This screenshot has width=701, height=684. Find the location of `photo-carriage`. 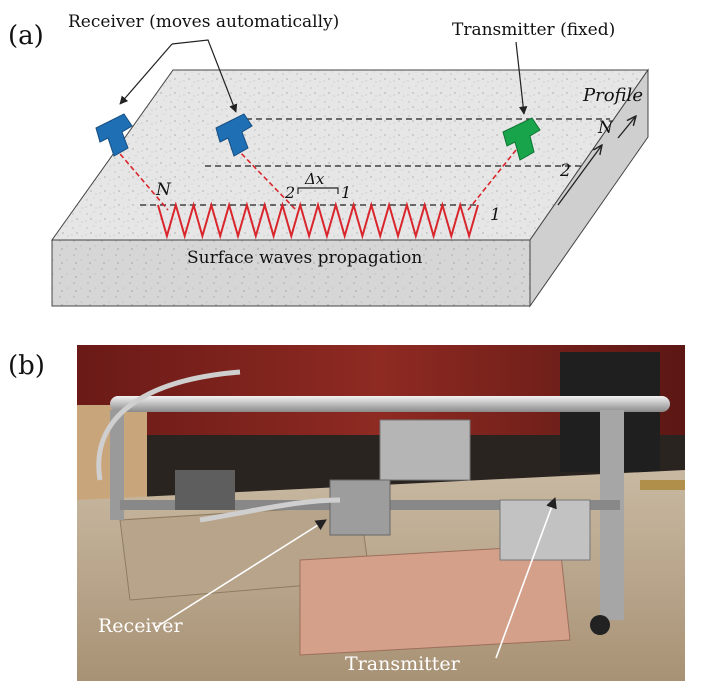

photo-carriage is located at coordinates (425, 450).